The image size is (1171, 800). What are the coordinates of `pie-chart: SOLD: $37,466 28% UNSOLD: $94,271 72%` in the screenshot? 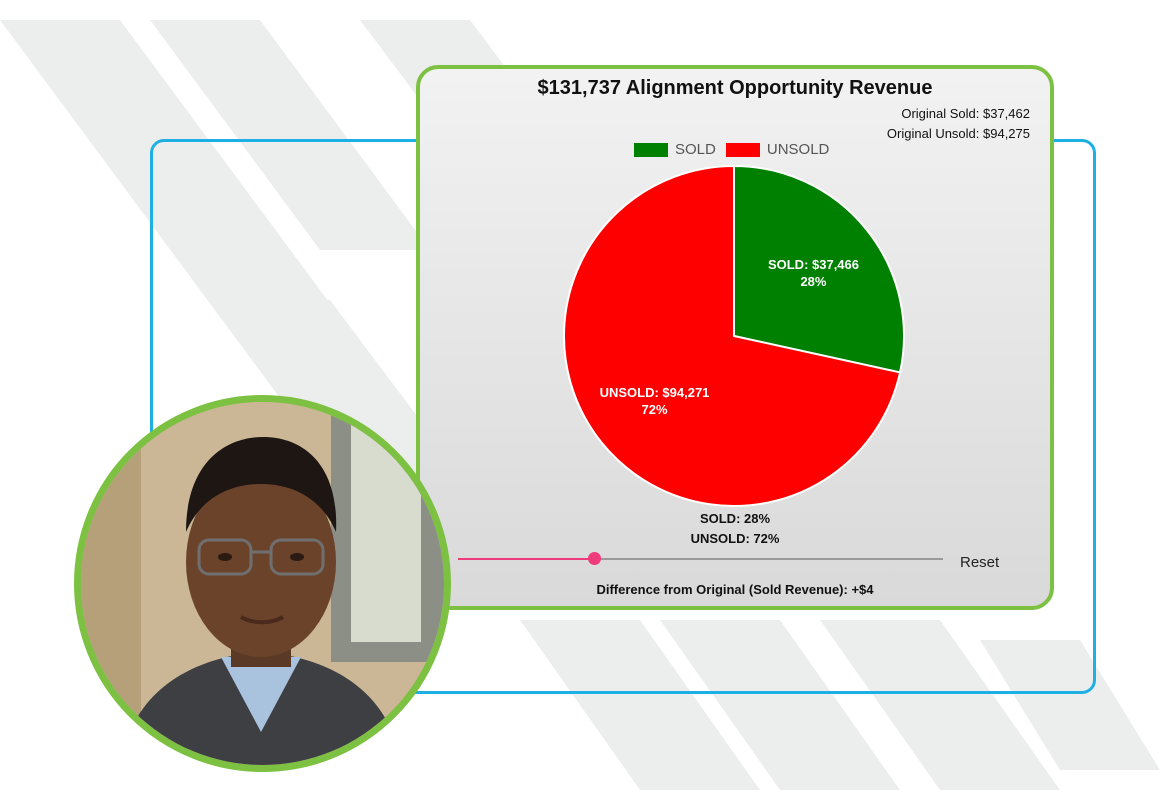 It's located at (734, 335).